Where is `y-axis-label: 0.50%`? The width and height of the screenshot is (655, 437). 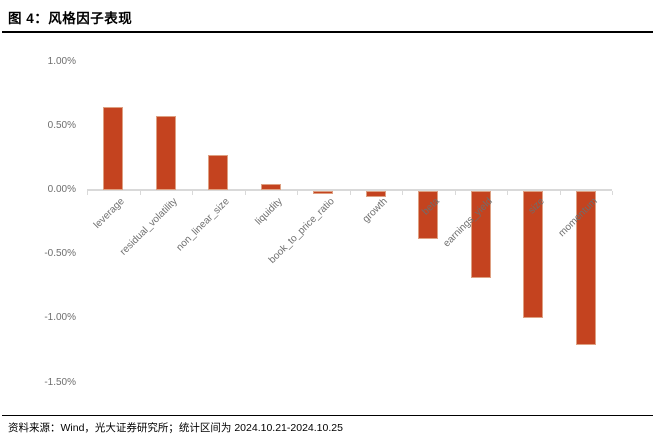
y-axis-label: 0.50% is located at coordinates (61, 125).